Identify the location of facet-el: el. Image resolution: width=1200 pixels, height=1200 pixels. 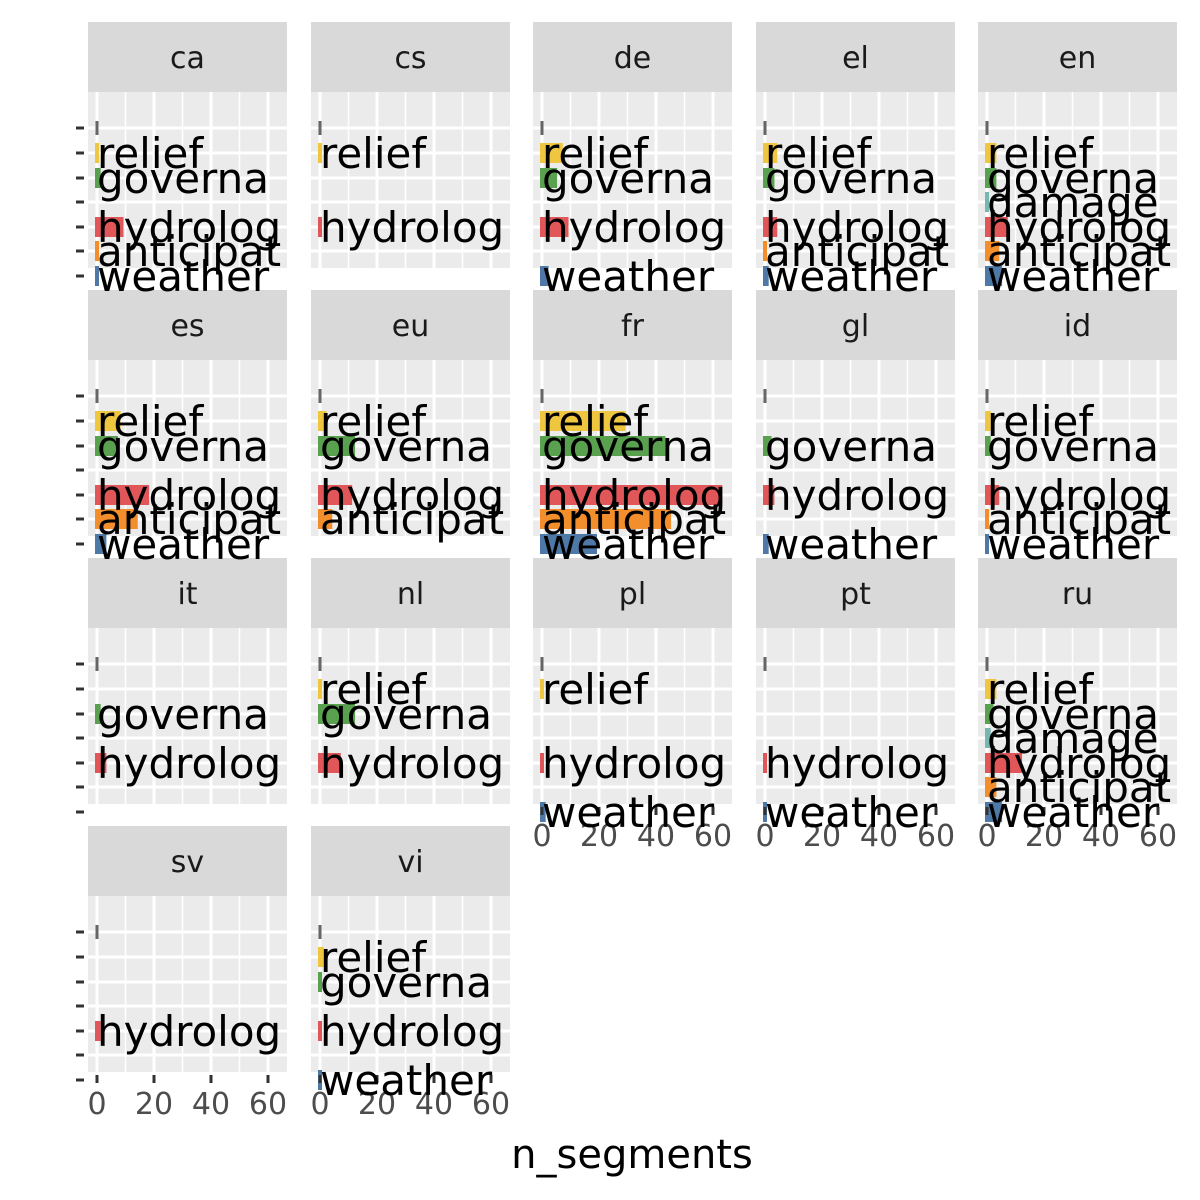
(855, 154).